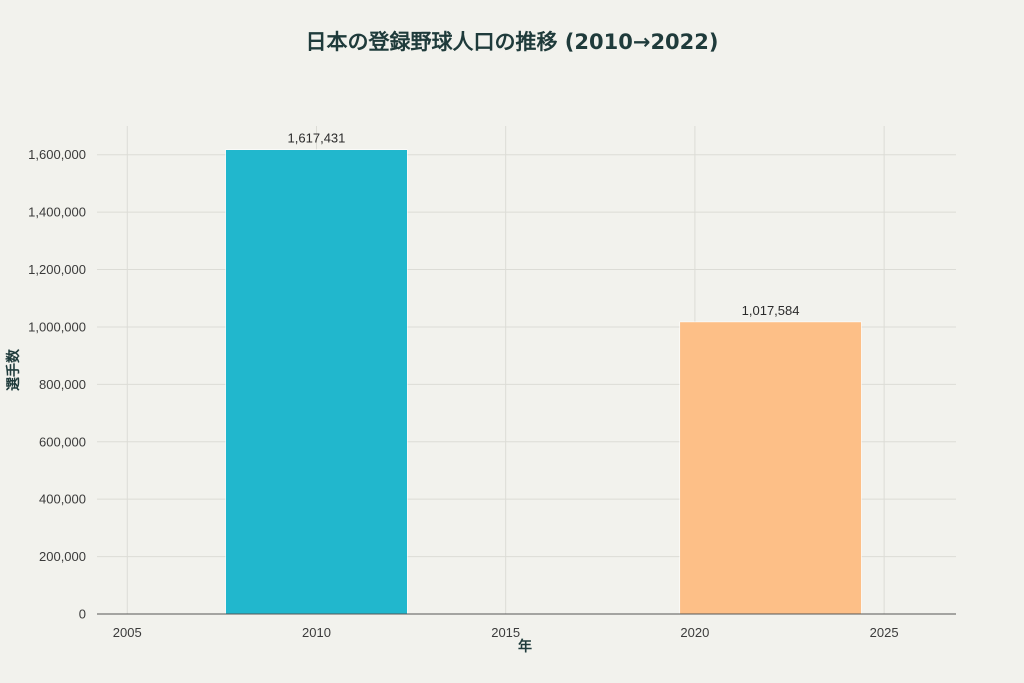 This screenshot has width=1024, height=683. Describe the element at coordinates (62, 499) in the screenshot. I see `y-tick-label: 400,000` at that location.